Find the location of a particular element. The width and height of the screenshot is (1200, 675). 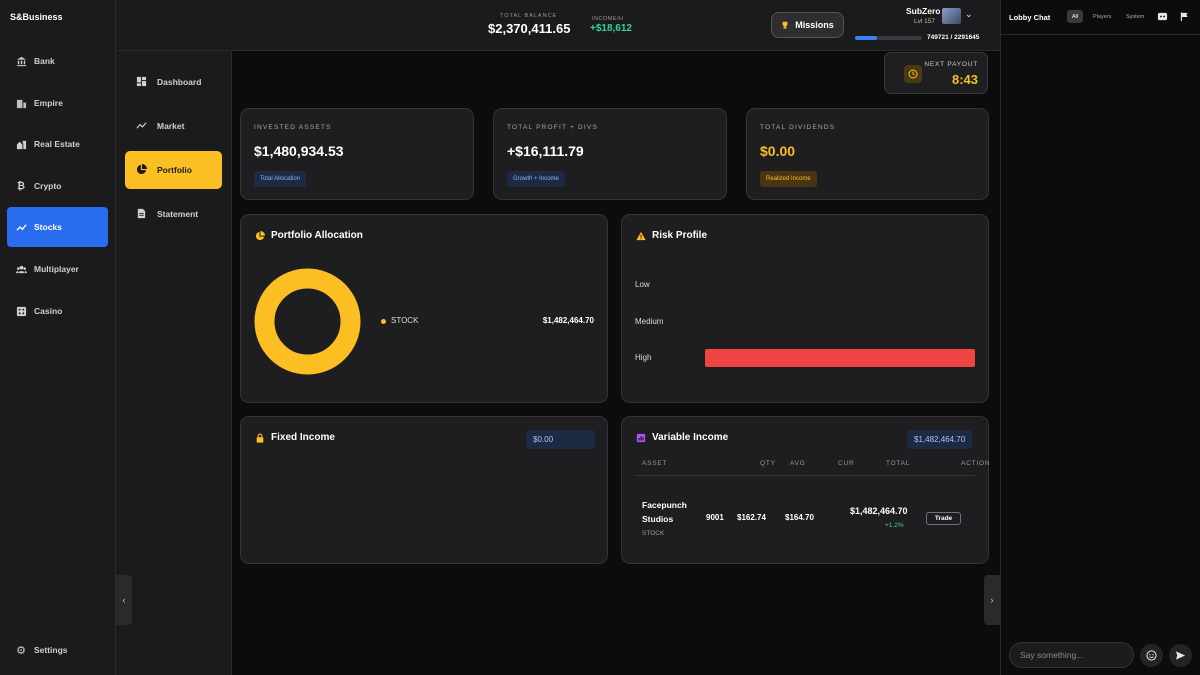

card-title-text: Portfolio Allocation is located at coordinates (317, 235).